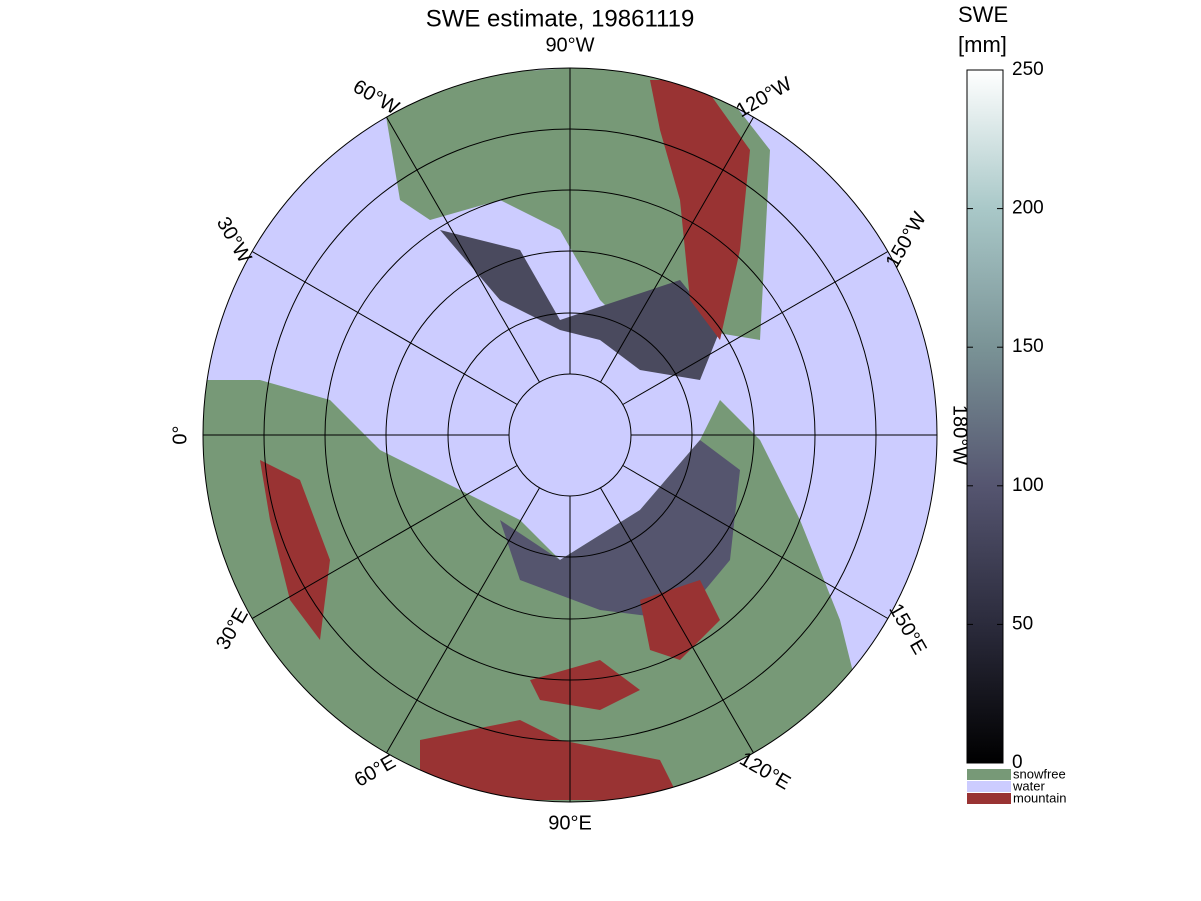 This screenshot has width=1201, height=901. Describe the element at coordinates (983, 14) in the screenshot. I see `colorbar-title: SWE` at that location.